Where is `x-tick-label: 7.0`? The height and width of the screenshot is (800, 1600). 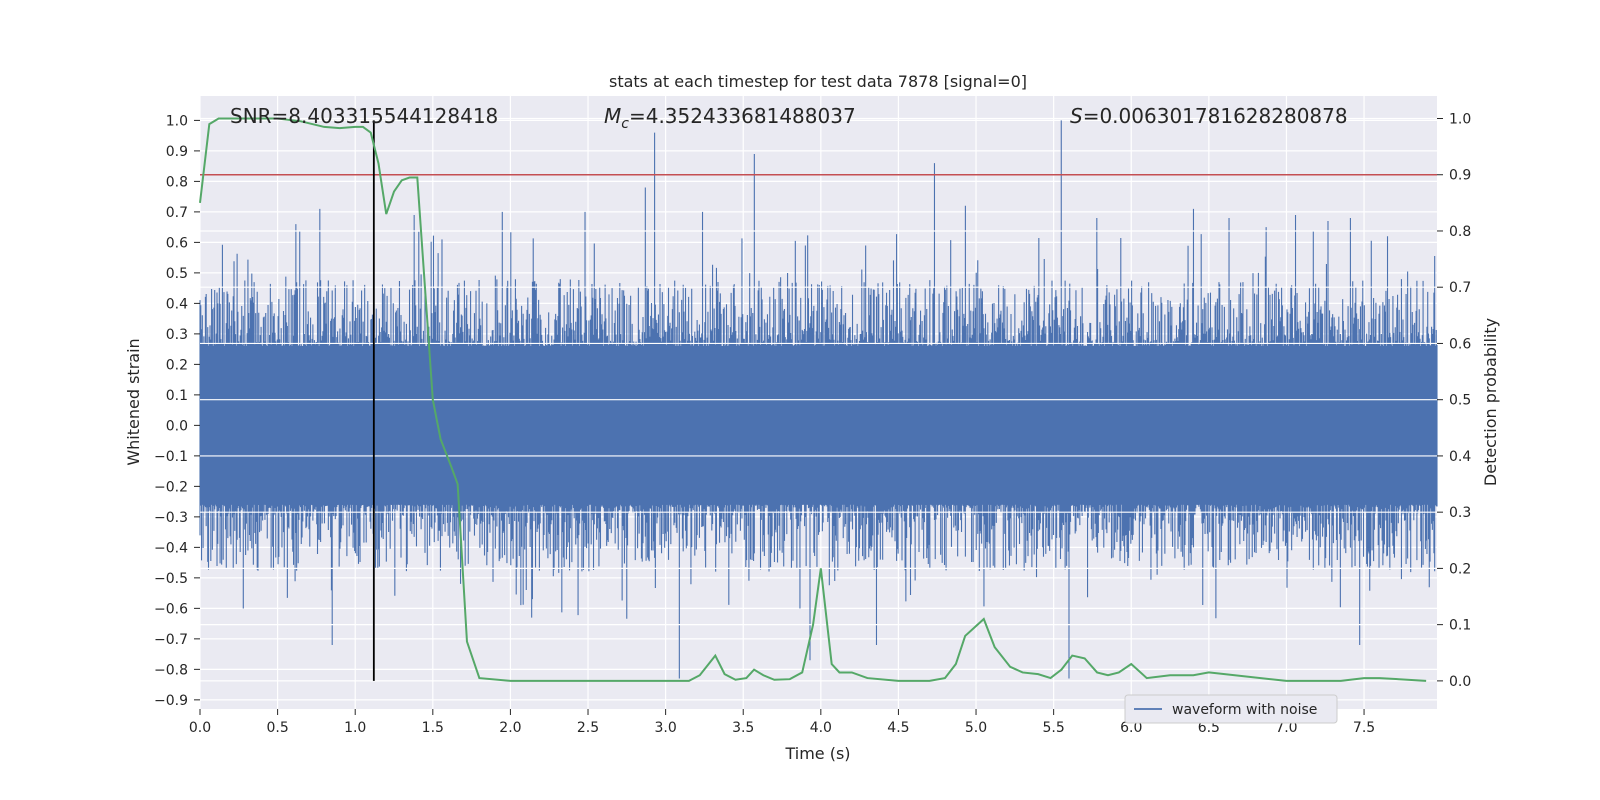 x-tick-label: 7.0 is located at coordinates (1286, 728).